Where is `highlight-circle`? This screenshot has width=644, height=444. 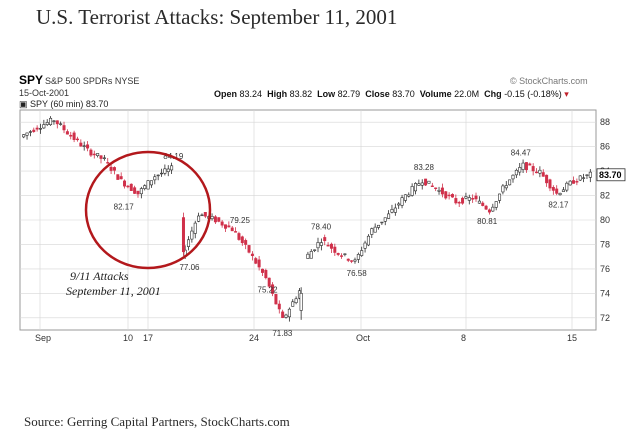 highlight-circle is located at coordinates (148, 210).